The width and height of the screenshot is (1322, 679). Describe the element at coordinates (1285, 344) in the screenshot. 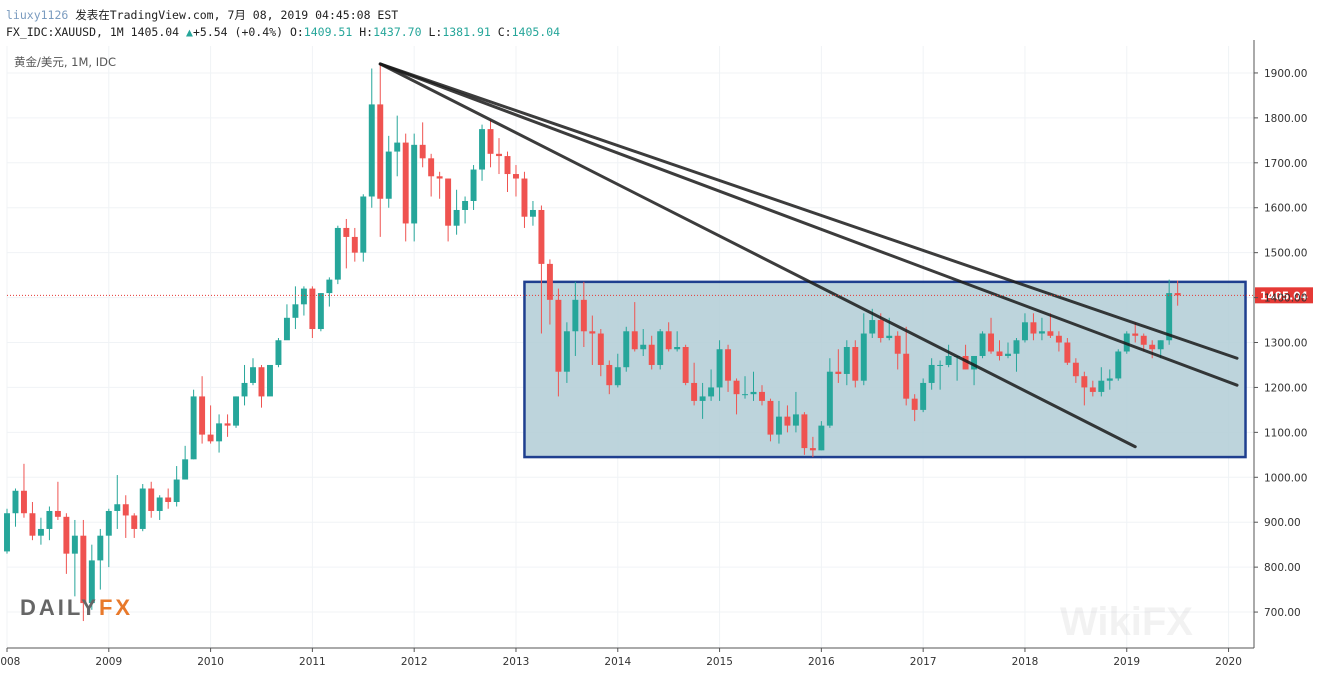

I see `y-tick-label: 1300.00` at that location.